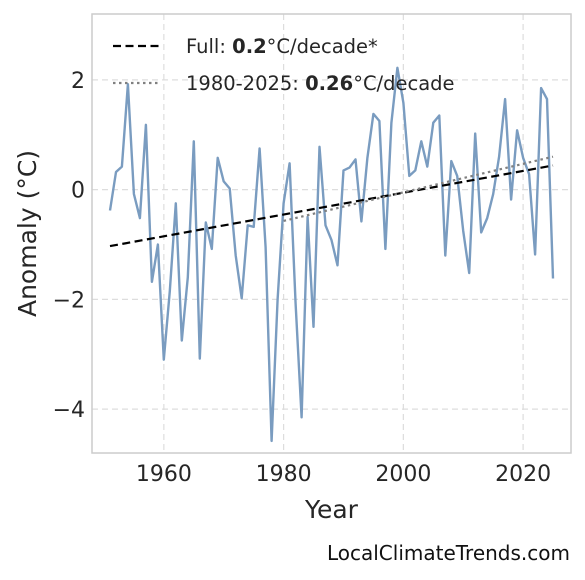 The image size is (585, 580). I want to click on watermark: LocalClimateTrends.com, so click(448, 553).